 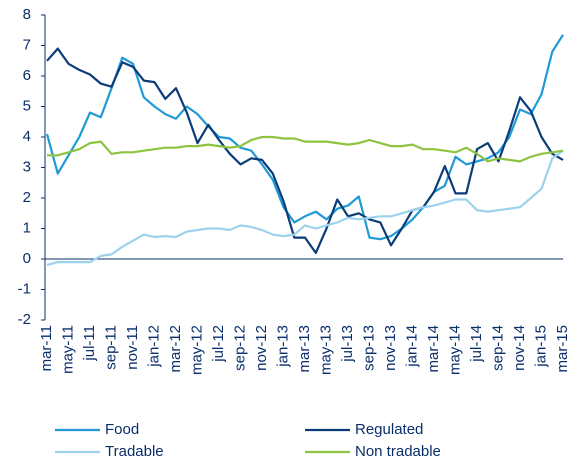 What do you see at coordinates (540, 346) in the screenshot?
I see `x-tick-label: jan-15` at bounding box center [540, 346].